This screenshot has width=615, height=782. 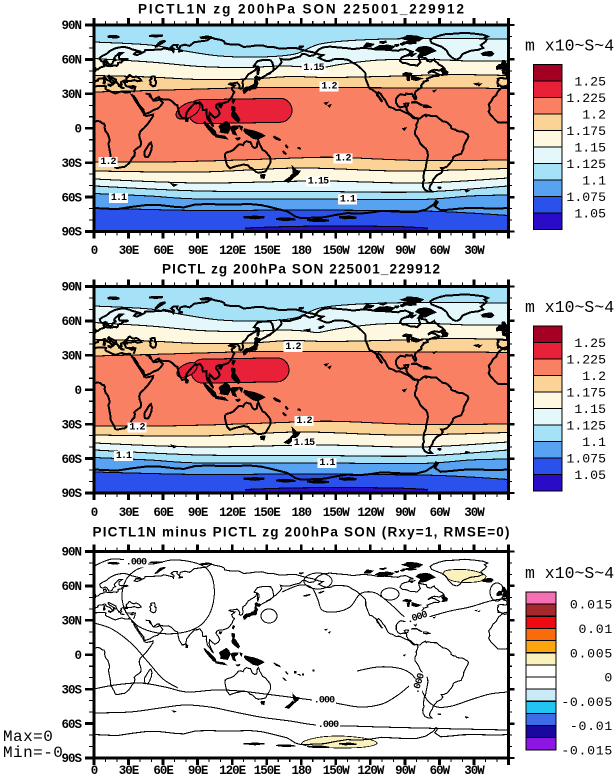 I want to click on svg-text: 0.005, so click(x=591, y=653).